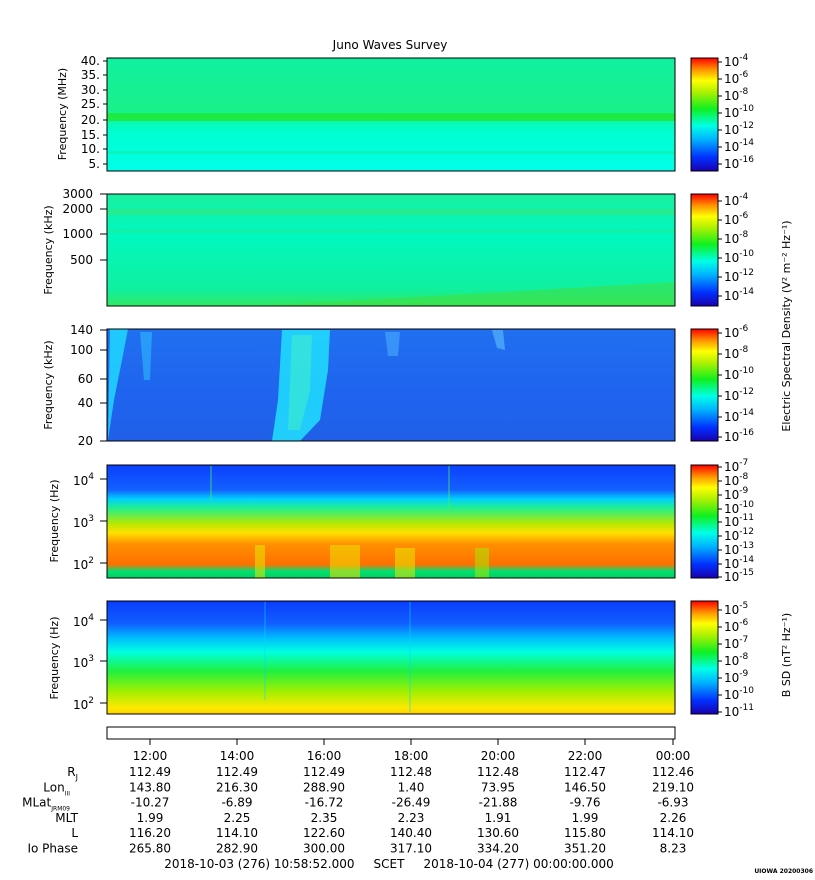 This screenshot has height=880, width=815. What do you see at coordinates (90, 90) in the screenshot?
I see `y-tick-label: 30.` at bounding box center [90, 90].